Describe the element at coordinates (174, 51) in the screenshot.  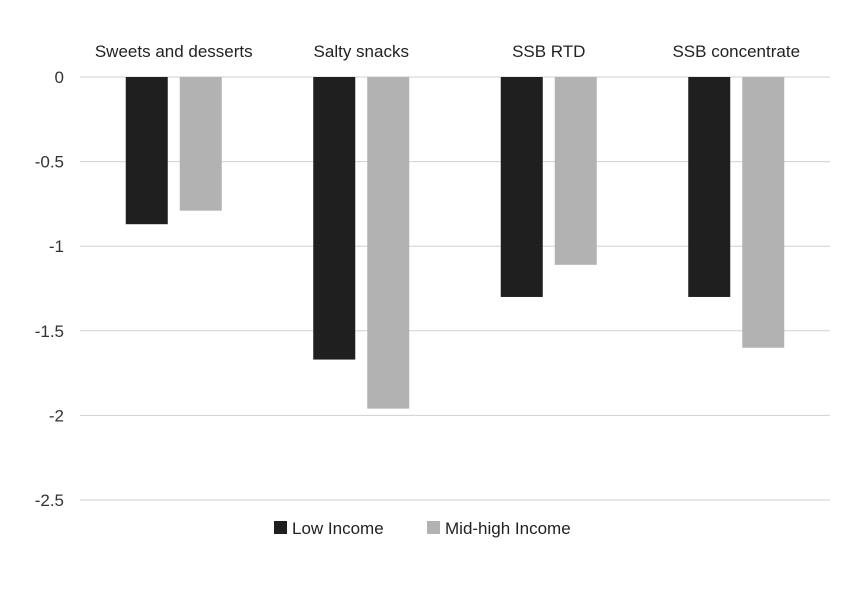
I see `category-label: Sweets and desserts` at that location.